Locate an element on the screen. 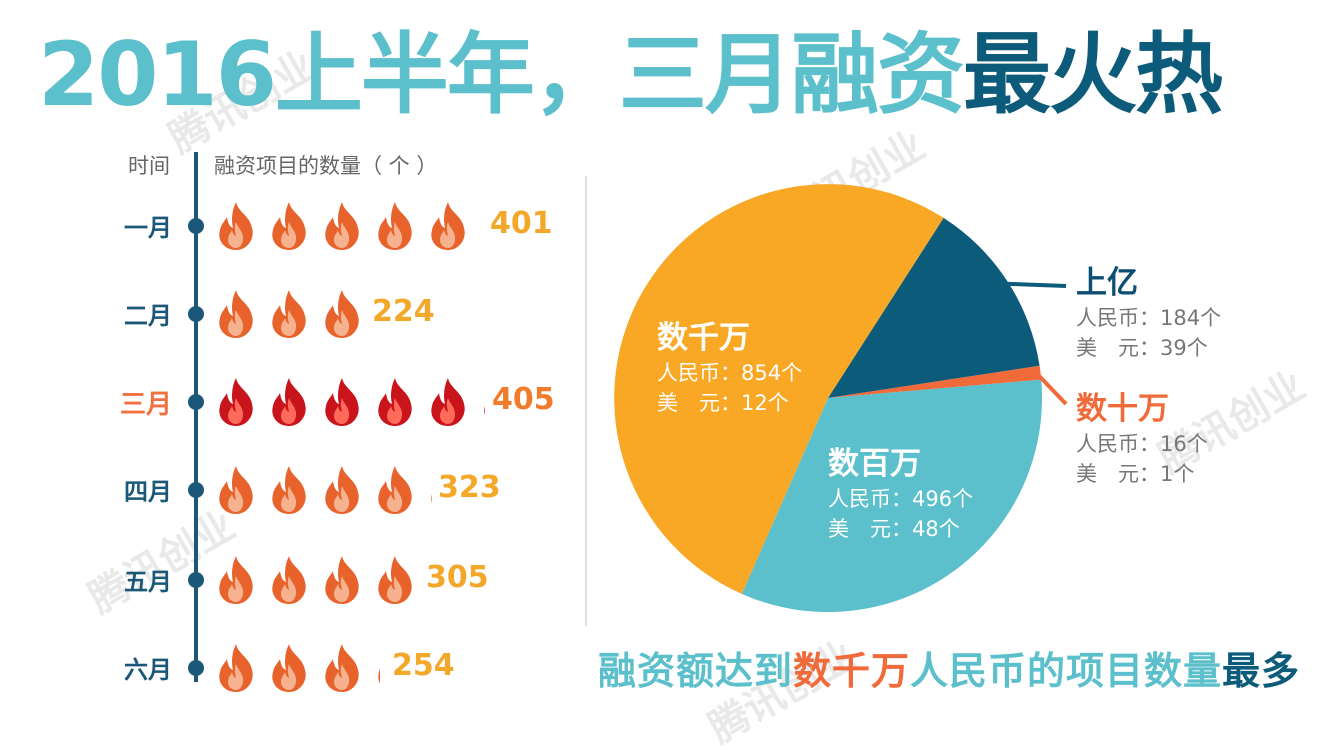 This screenshot has width=1320, height=754. header-time: 时间 is located at coordinates (149, 166).